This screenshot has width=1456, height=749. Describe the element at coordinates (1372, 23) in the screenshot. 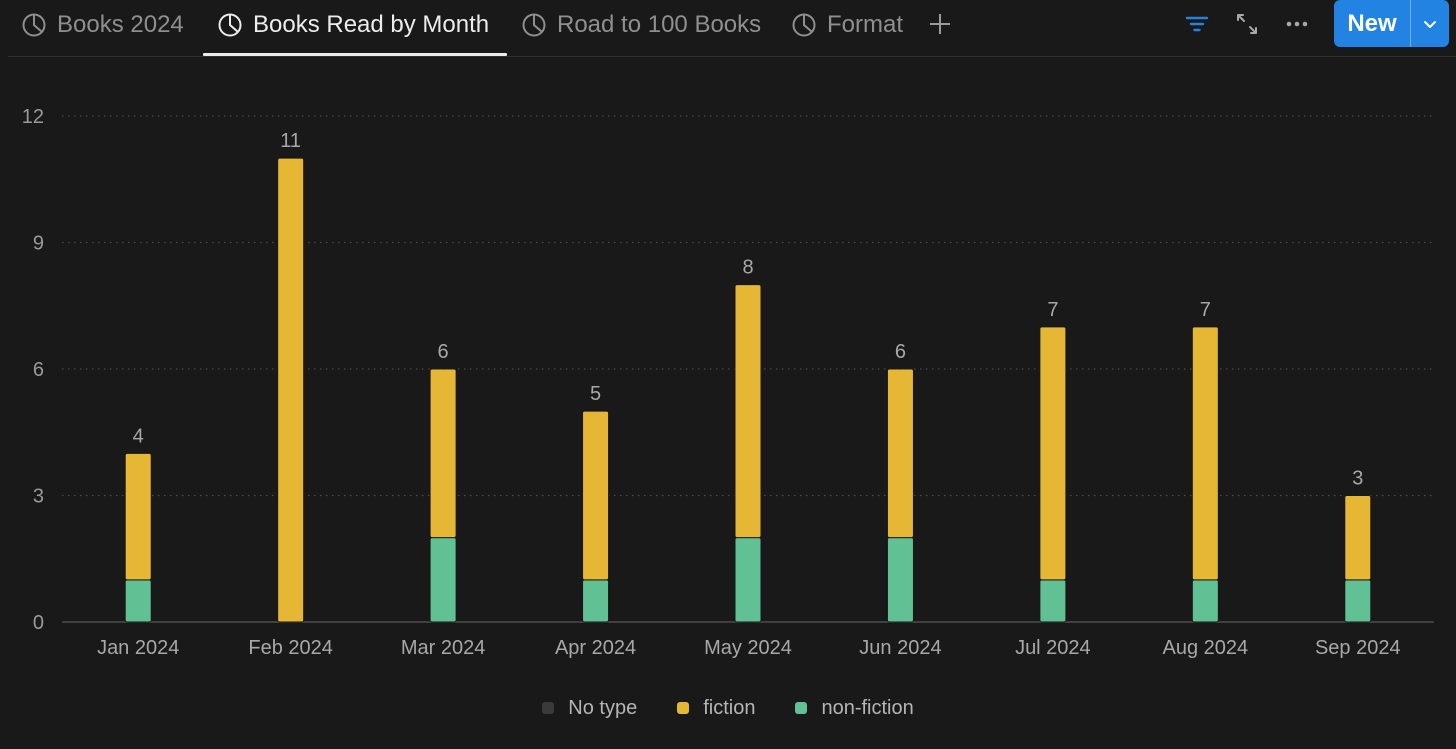

I see `new-button-label: New` at that location.